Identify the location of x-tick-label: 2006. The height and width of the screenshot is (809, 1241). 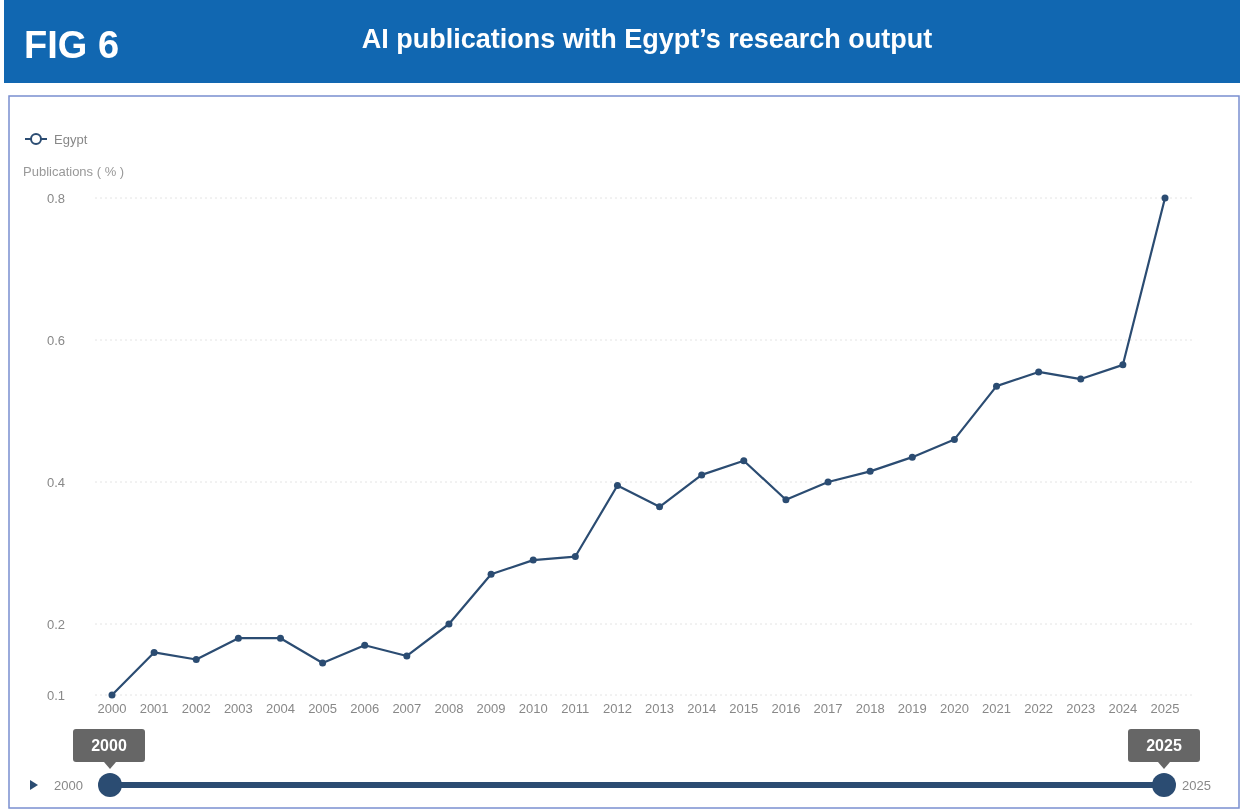
(365, 708).